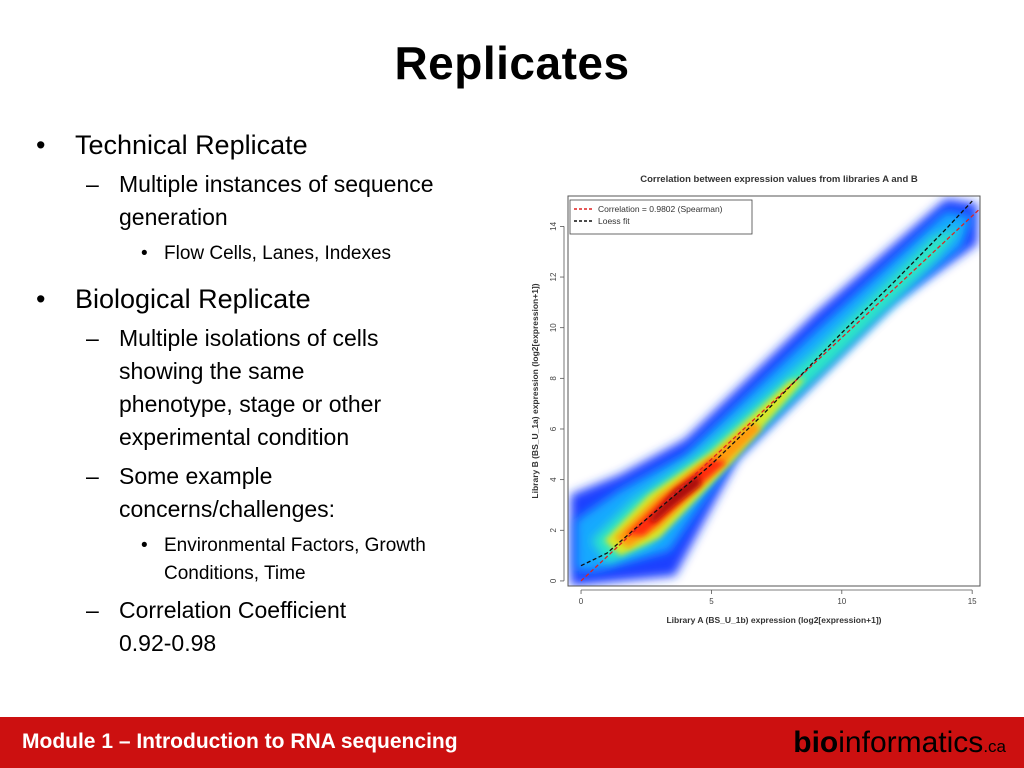  What do you see at coordinates (614, 221) in the screenshot?
I see `legend-label-loess: Loess fit` at bounding box center [614, 221].